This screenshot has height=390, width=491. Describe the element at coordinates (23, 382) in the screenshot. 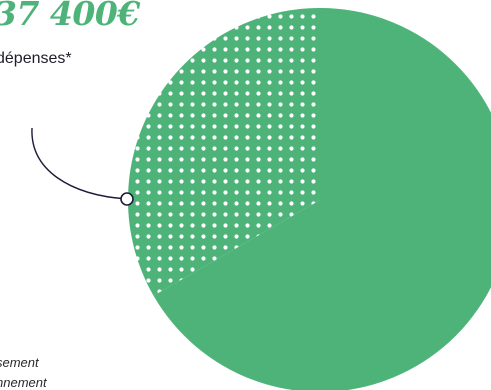

I see `footnote-line-2: nnement` at that location.